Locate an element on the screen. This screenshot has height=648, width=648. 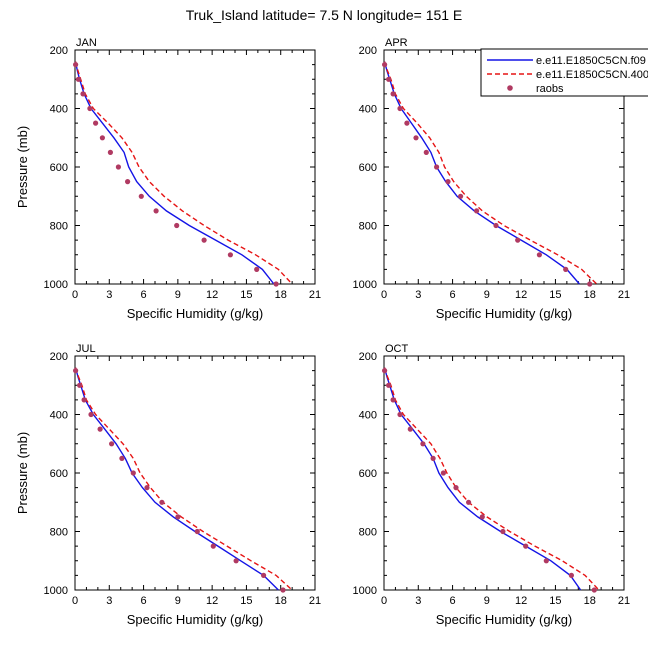
panel-label-jul: JUL is located at coordinates (86, 349).